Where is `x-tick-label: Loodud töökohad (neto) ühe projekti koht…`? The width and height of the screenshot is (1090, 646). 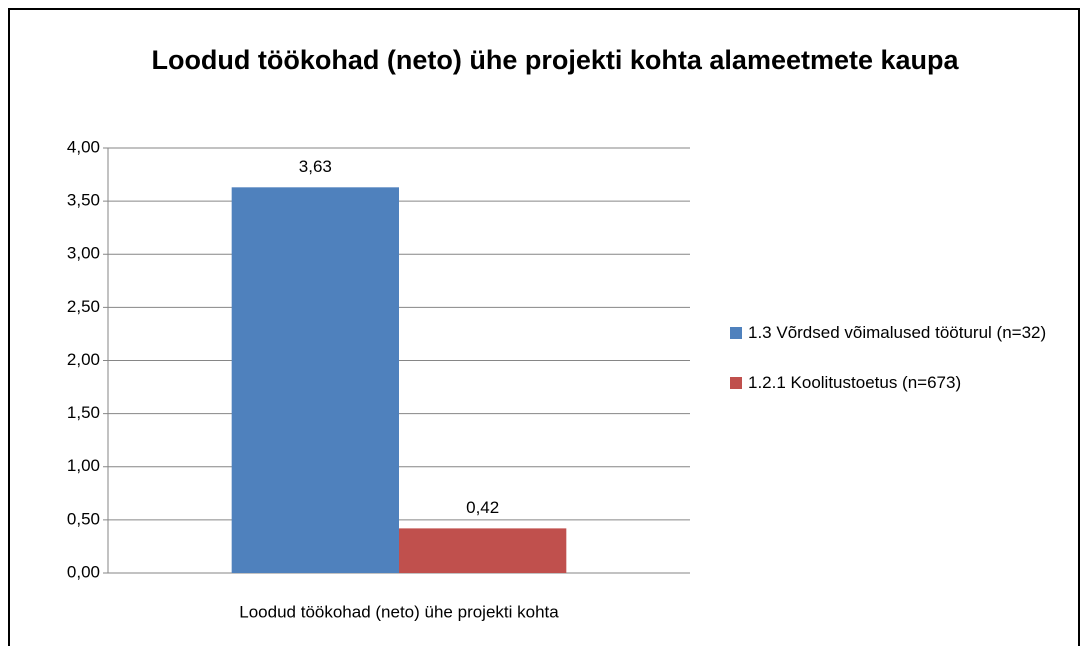
x-tick-label: Loodud töökohad (neto) ühe projekti koht… is located at coordinates (399, 611).